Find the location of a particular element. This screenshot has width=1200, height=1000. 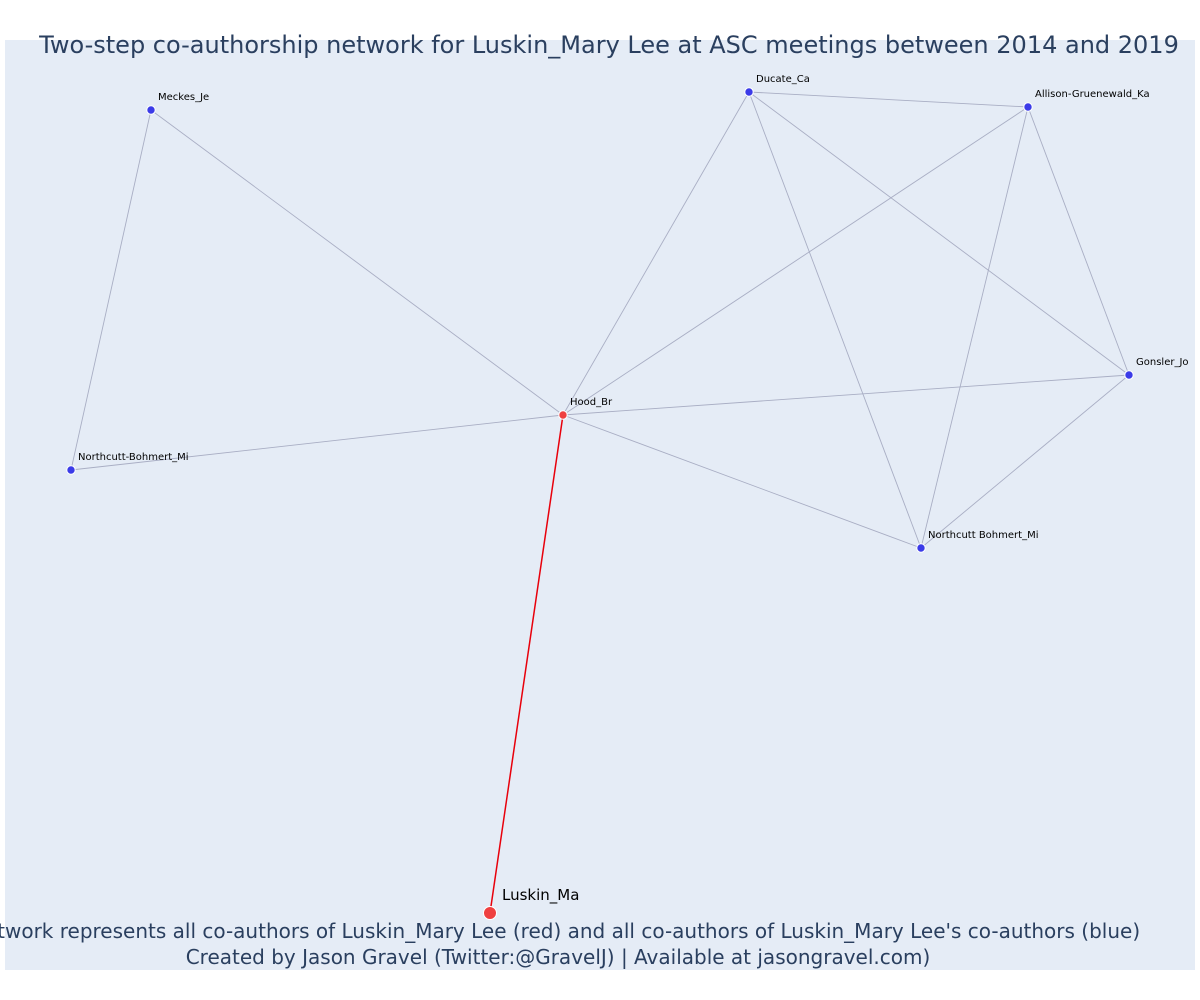

edge-allison-gonsler is located at coordinates (1078, 241).